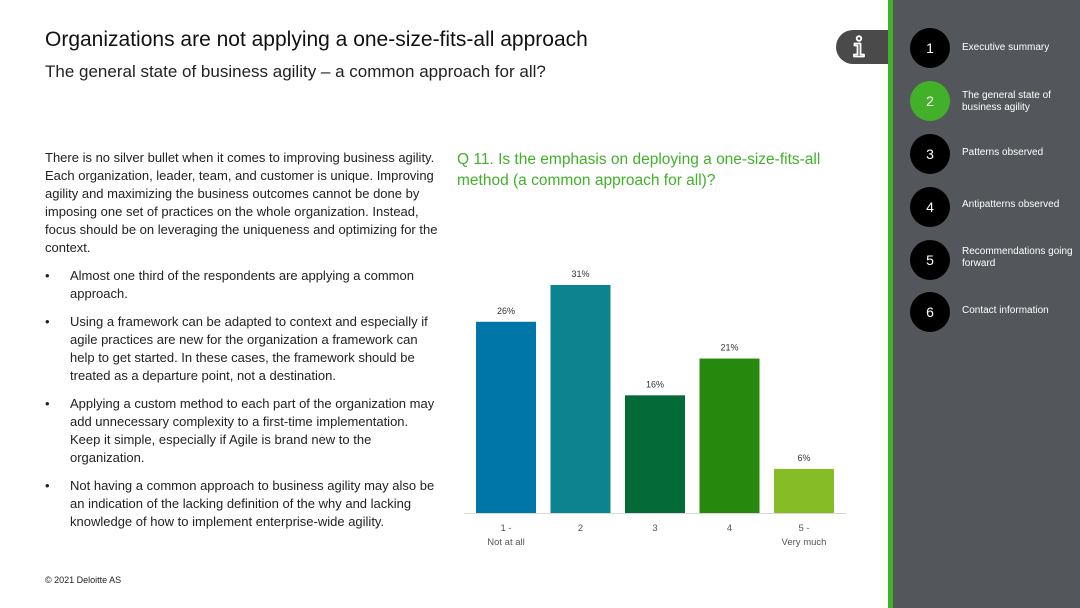 This screenshot has width=1080, height=608. What do you see at coordinates (930, 48) in the screenshot?
I see `nav-number: 1` at bounding box center [930, 48].